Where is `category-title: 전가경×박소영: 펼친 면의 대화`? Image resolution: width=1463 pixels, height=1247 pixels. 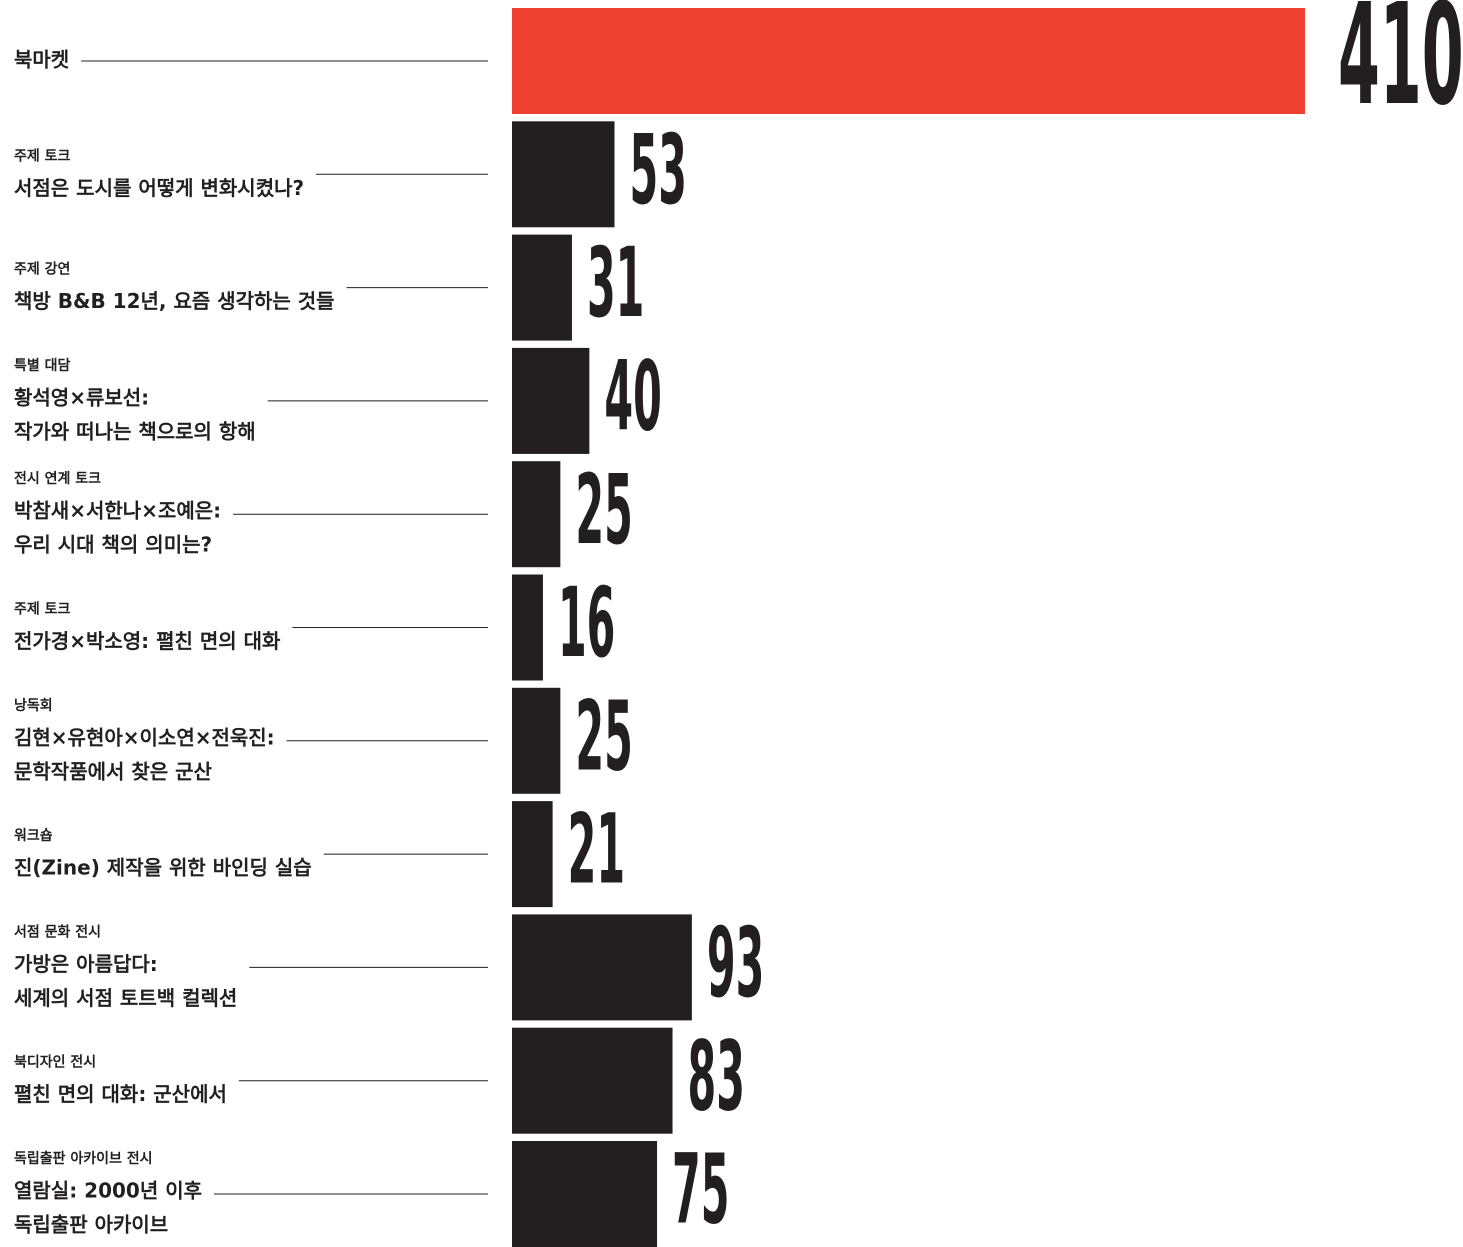 category-title: 전가경×박소영: 펼친 면의 대화 is located at coordinates (147, 641).